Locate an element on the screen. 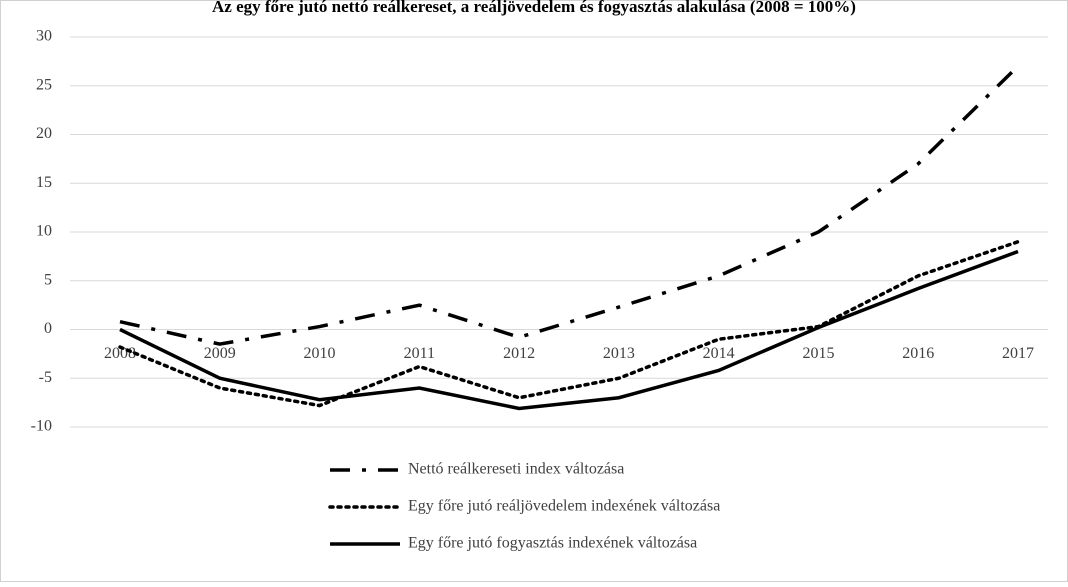 The width and height of the screenshot is (1068, 587). y-tick-label: 25 is located at coordinates (44, 84).